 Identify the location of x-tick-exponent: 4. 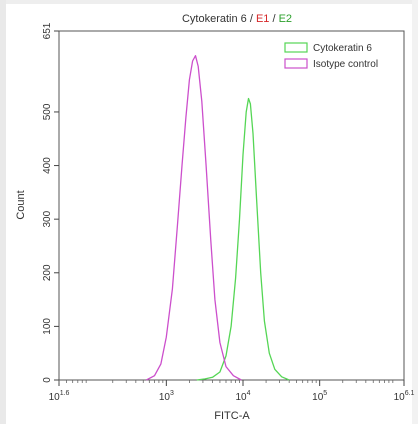
(249, 393).